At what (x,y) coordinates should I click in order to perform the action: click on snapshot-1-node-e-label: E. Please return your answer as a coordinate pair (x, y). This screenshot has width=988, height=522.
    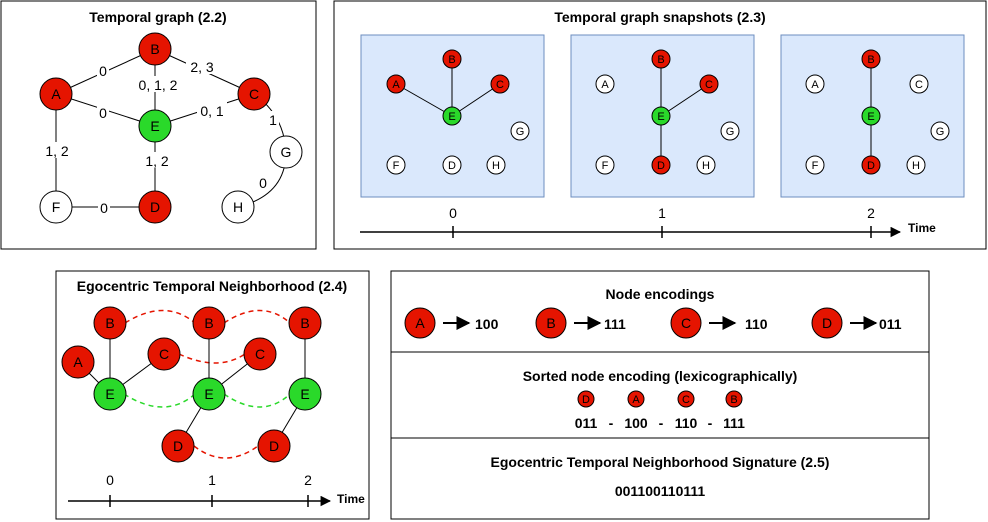
    Looking at the image, I should click on (660, 117).